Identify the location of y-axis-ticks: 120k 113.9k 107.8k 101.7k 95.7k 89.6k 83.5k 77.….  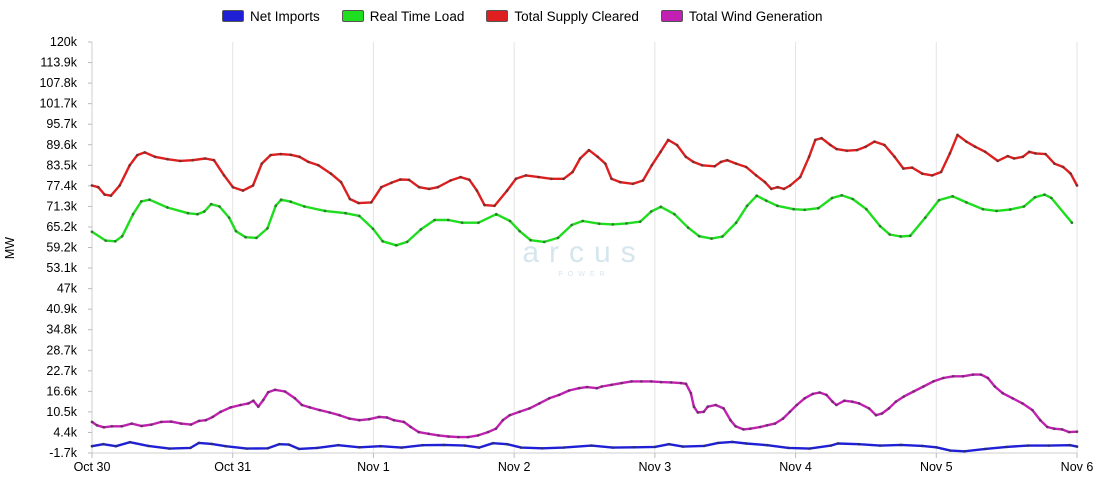
(65, 247).